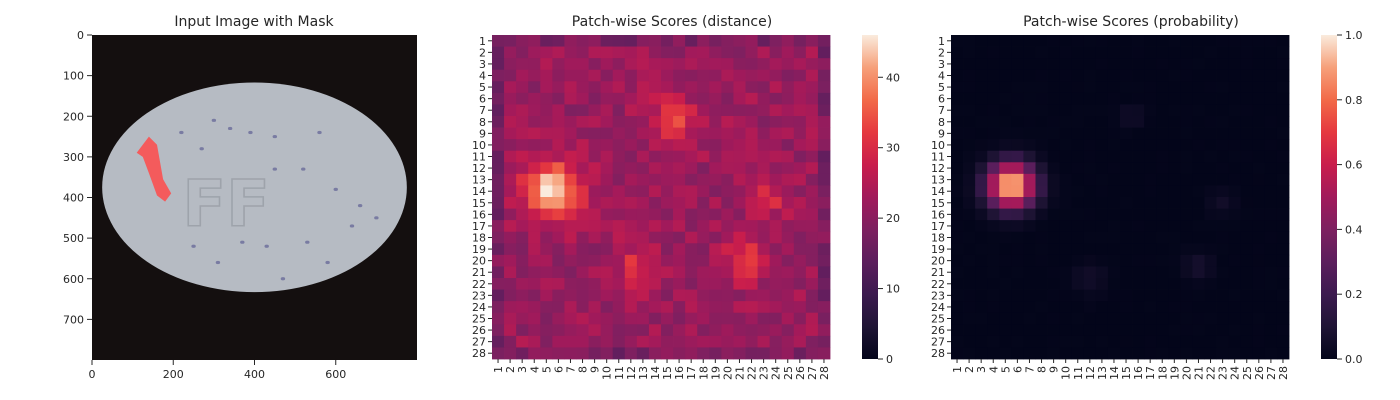 The height and width of the screenshot is (400, 1400). What do you see at coordinates (672, 22) in the screenshot?
I see `distance-heatmap-title: Patch-wise Scores (distance)` at bounding box center [672, 22].